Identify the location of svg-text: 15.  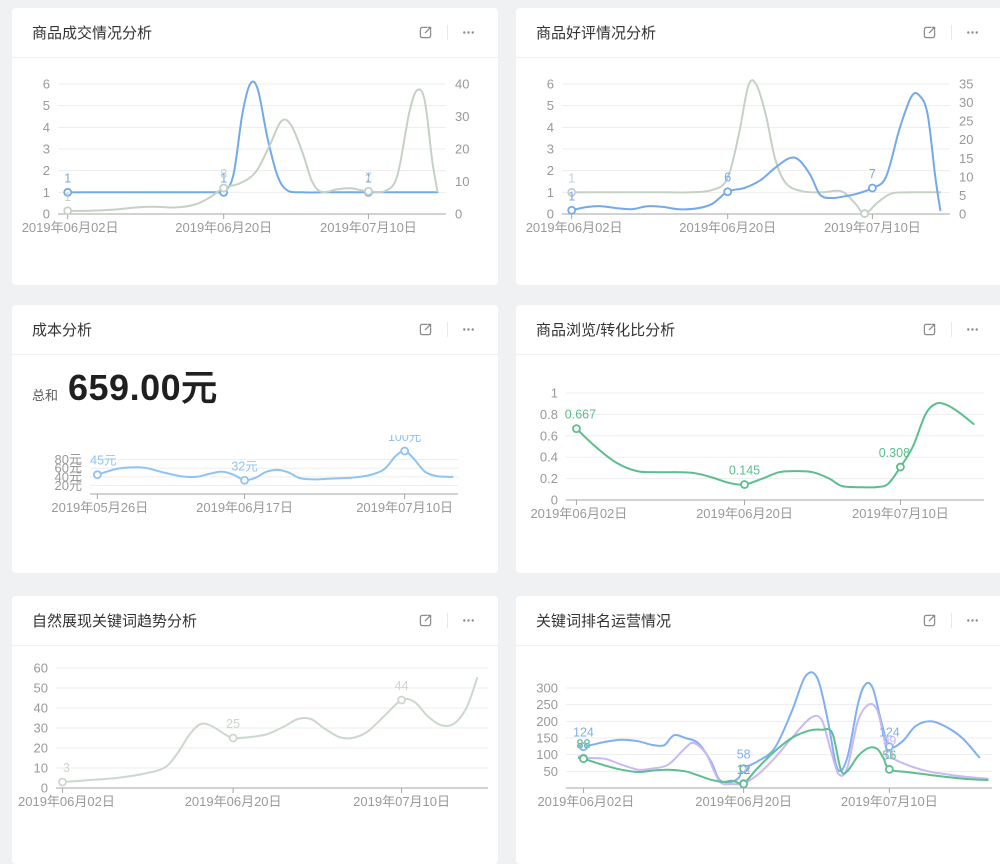
(966, 158).